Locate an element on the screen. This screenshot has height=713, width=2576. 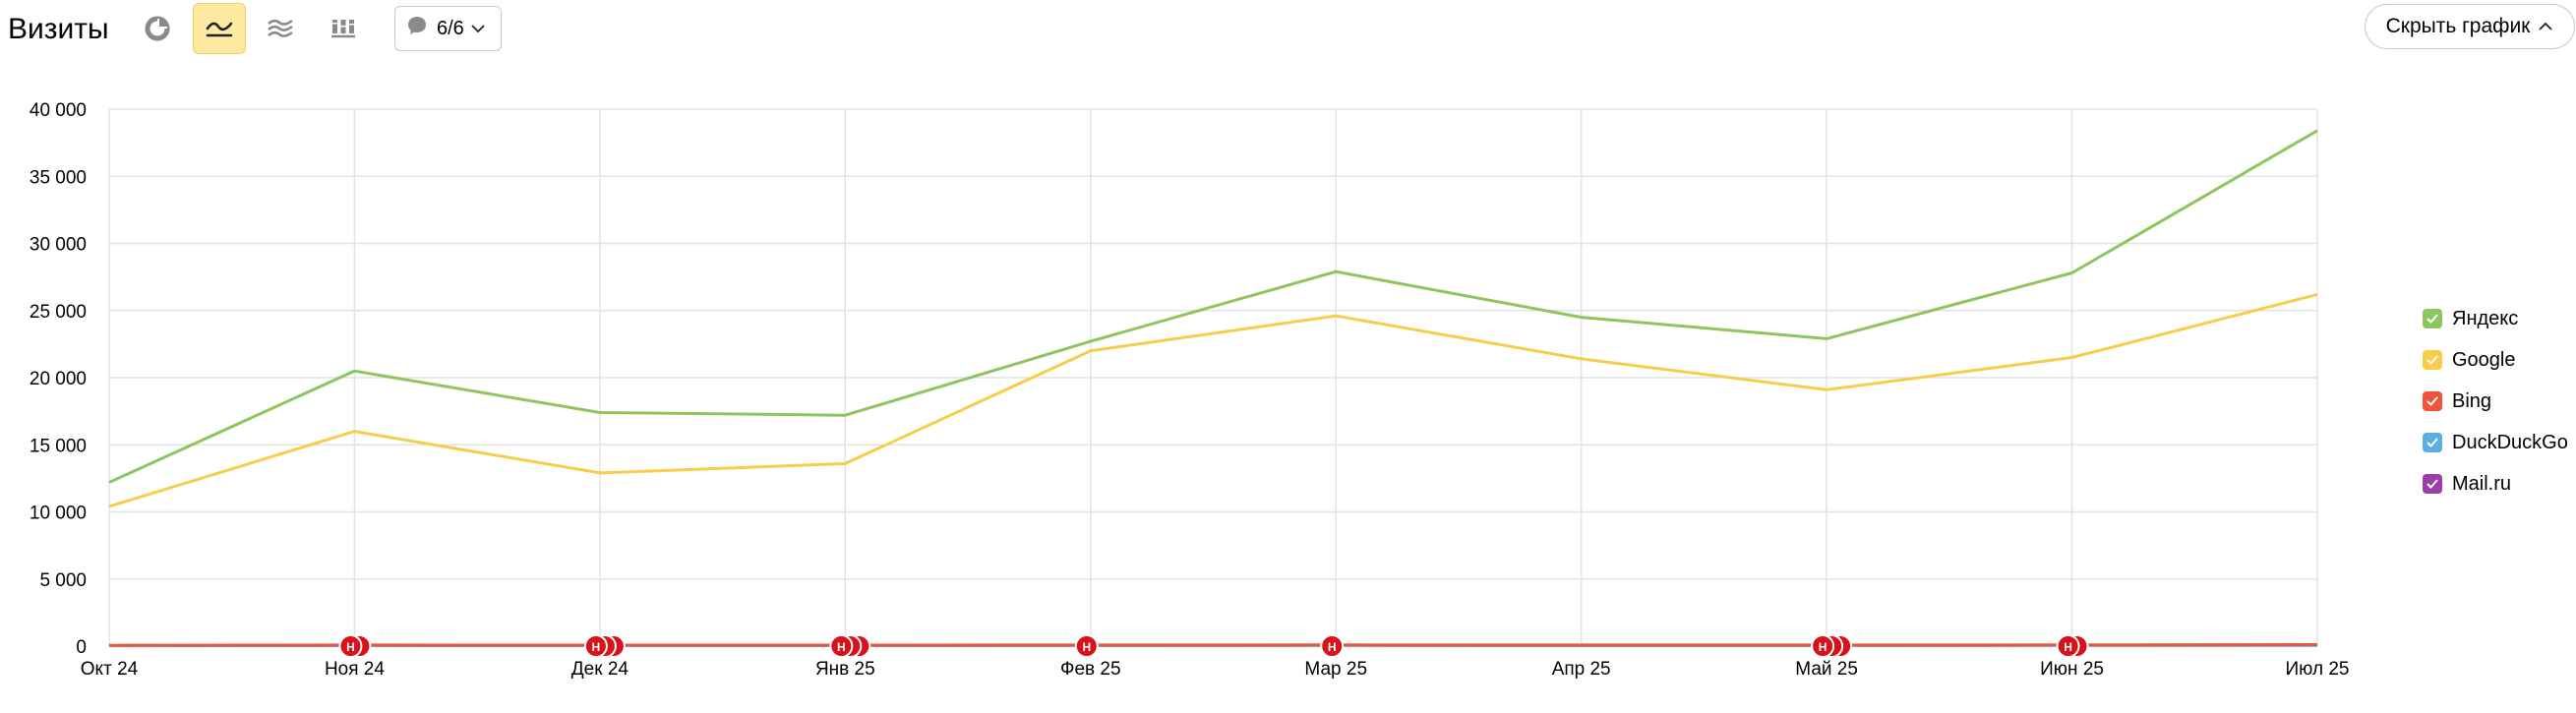
line-chart-button is located at coordinates (219, 29).